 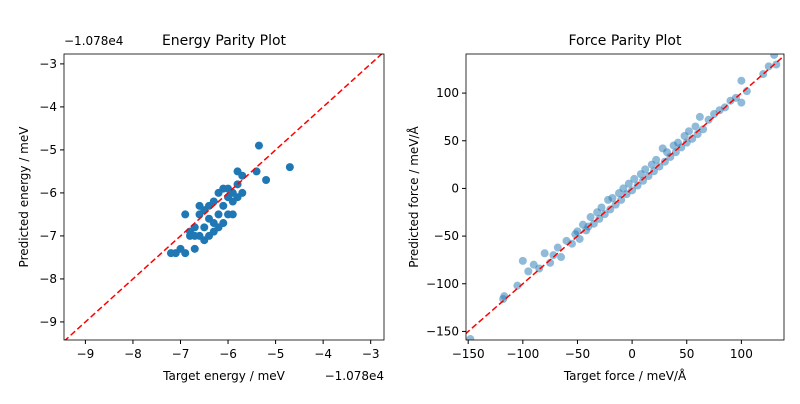 I want to click on x-tick-label: −8, so click(x=133, y=354).